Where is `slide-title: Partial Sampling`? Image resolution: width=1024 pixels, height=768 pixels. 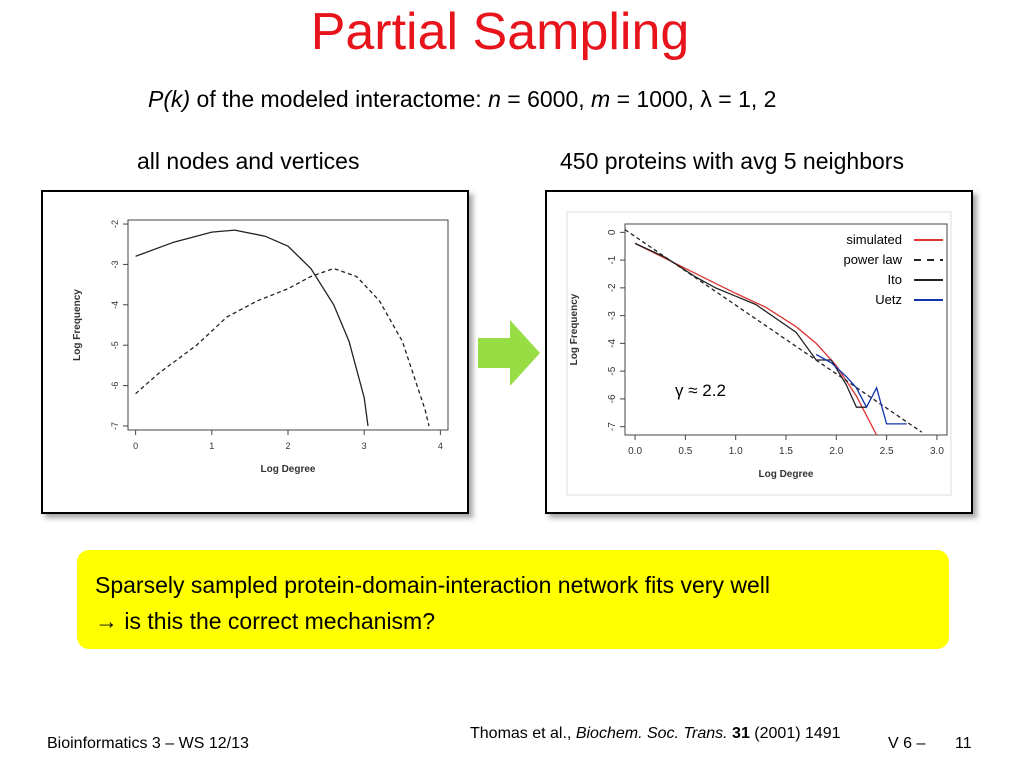 slide-title: Partial Sampling is located at coordinates (500, 32).